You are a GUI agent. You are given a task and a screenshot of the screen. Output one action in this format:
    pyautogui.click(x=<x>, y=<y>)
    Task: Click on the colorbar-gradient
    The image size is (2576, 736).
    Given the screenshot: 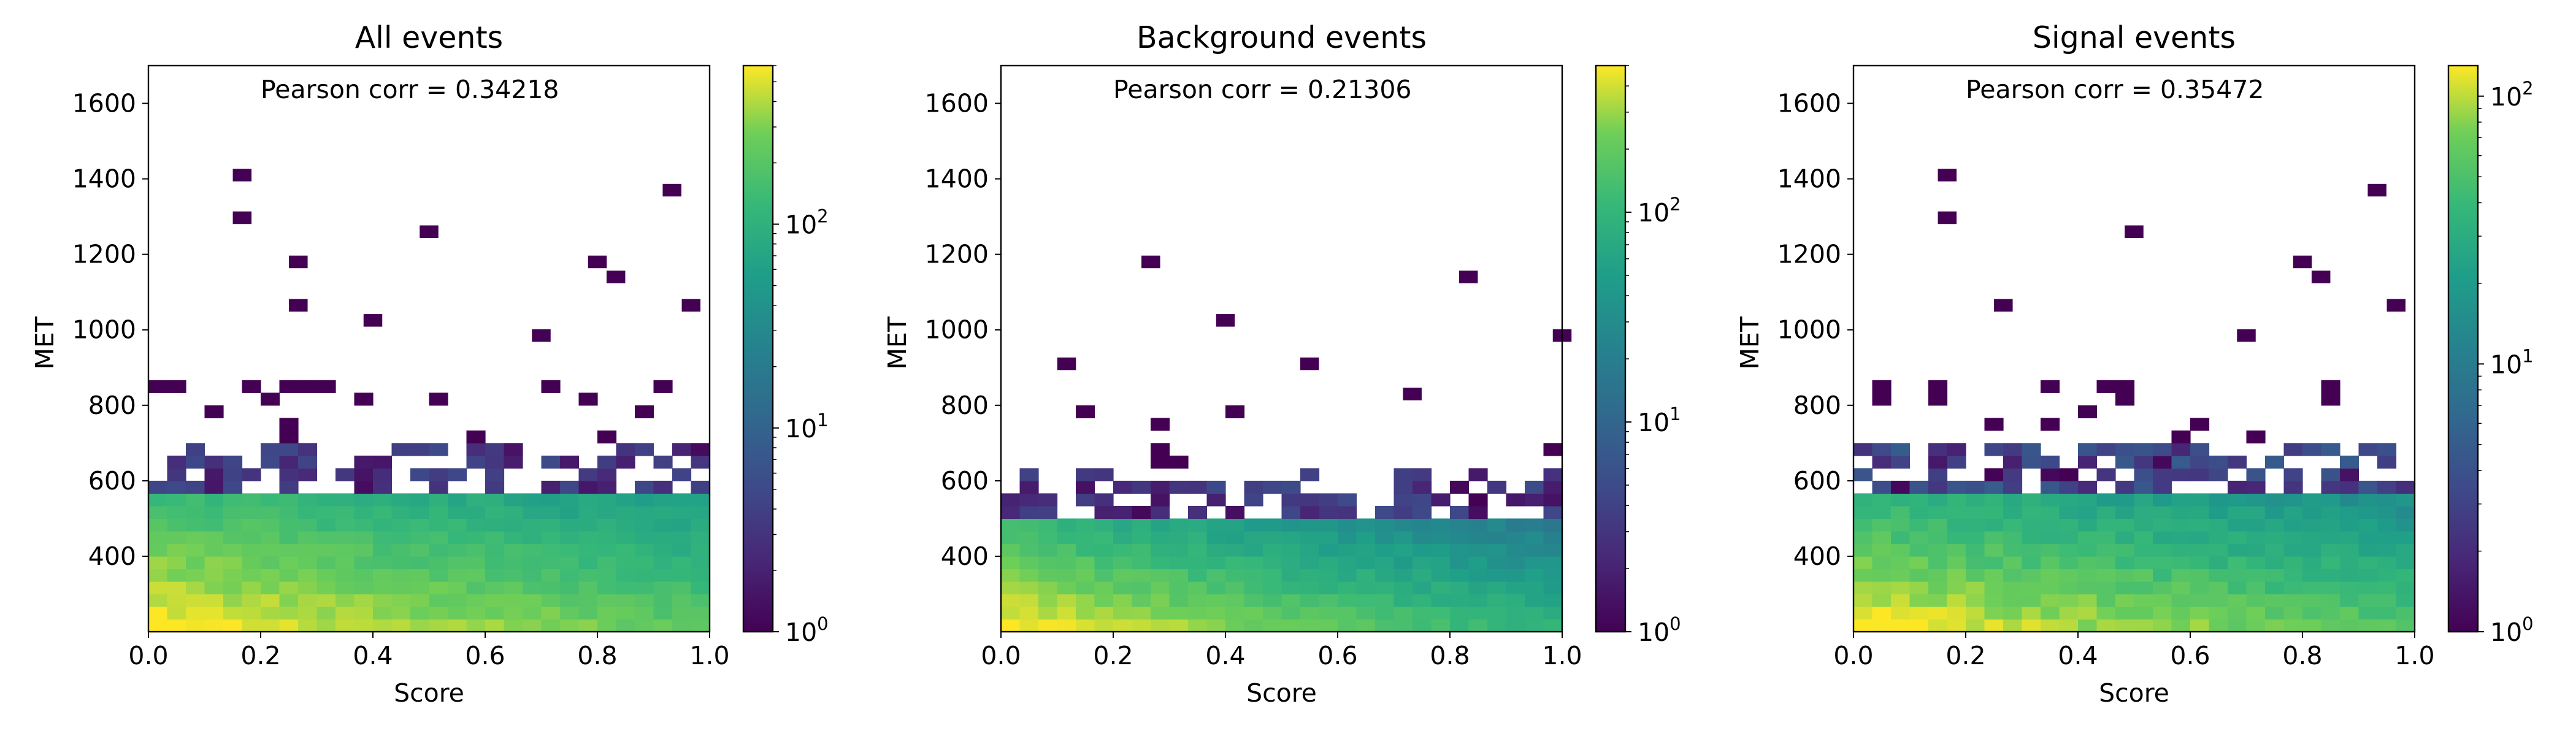 What is the action you would take?
    pyautogui.click(x=758, y=349)
    